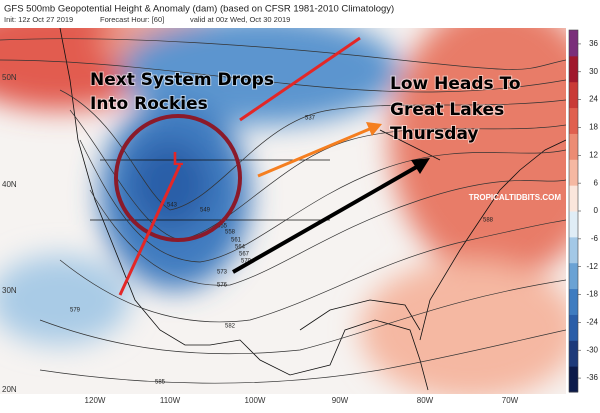 The width and height of the screenshot is (600, 413). I want to click on contour-label: 570, so click(246, 262).